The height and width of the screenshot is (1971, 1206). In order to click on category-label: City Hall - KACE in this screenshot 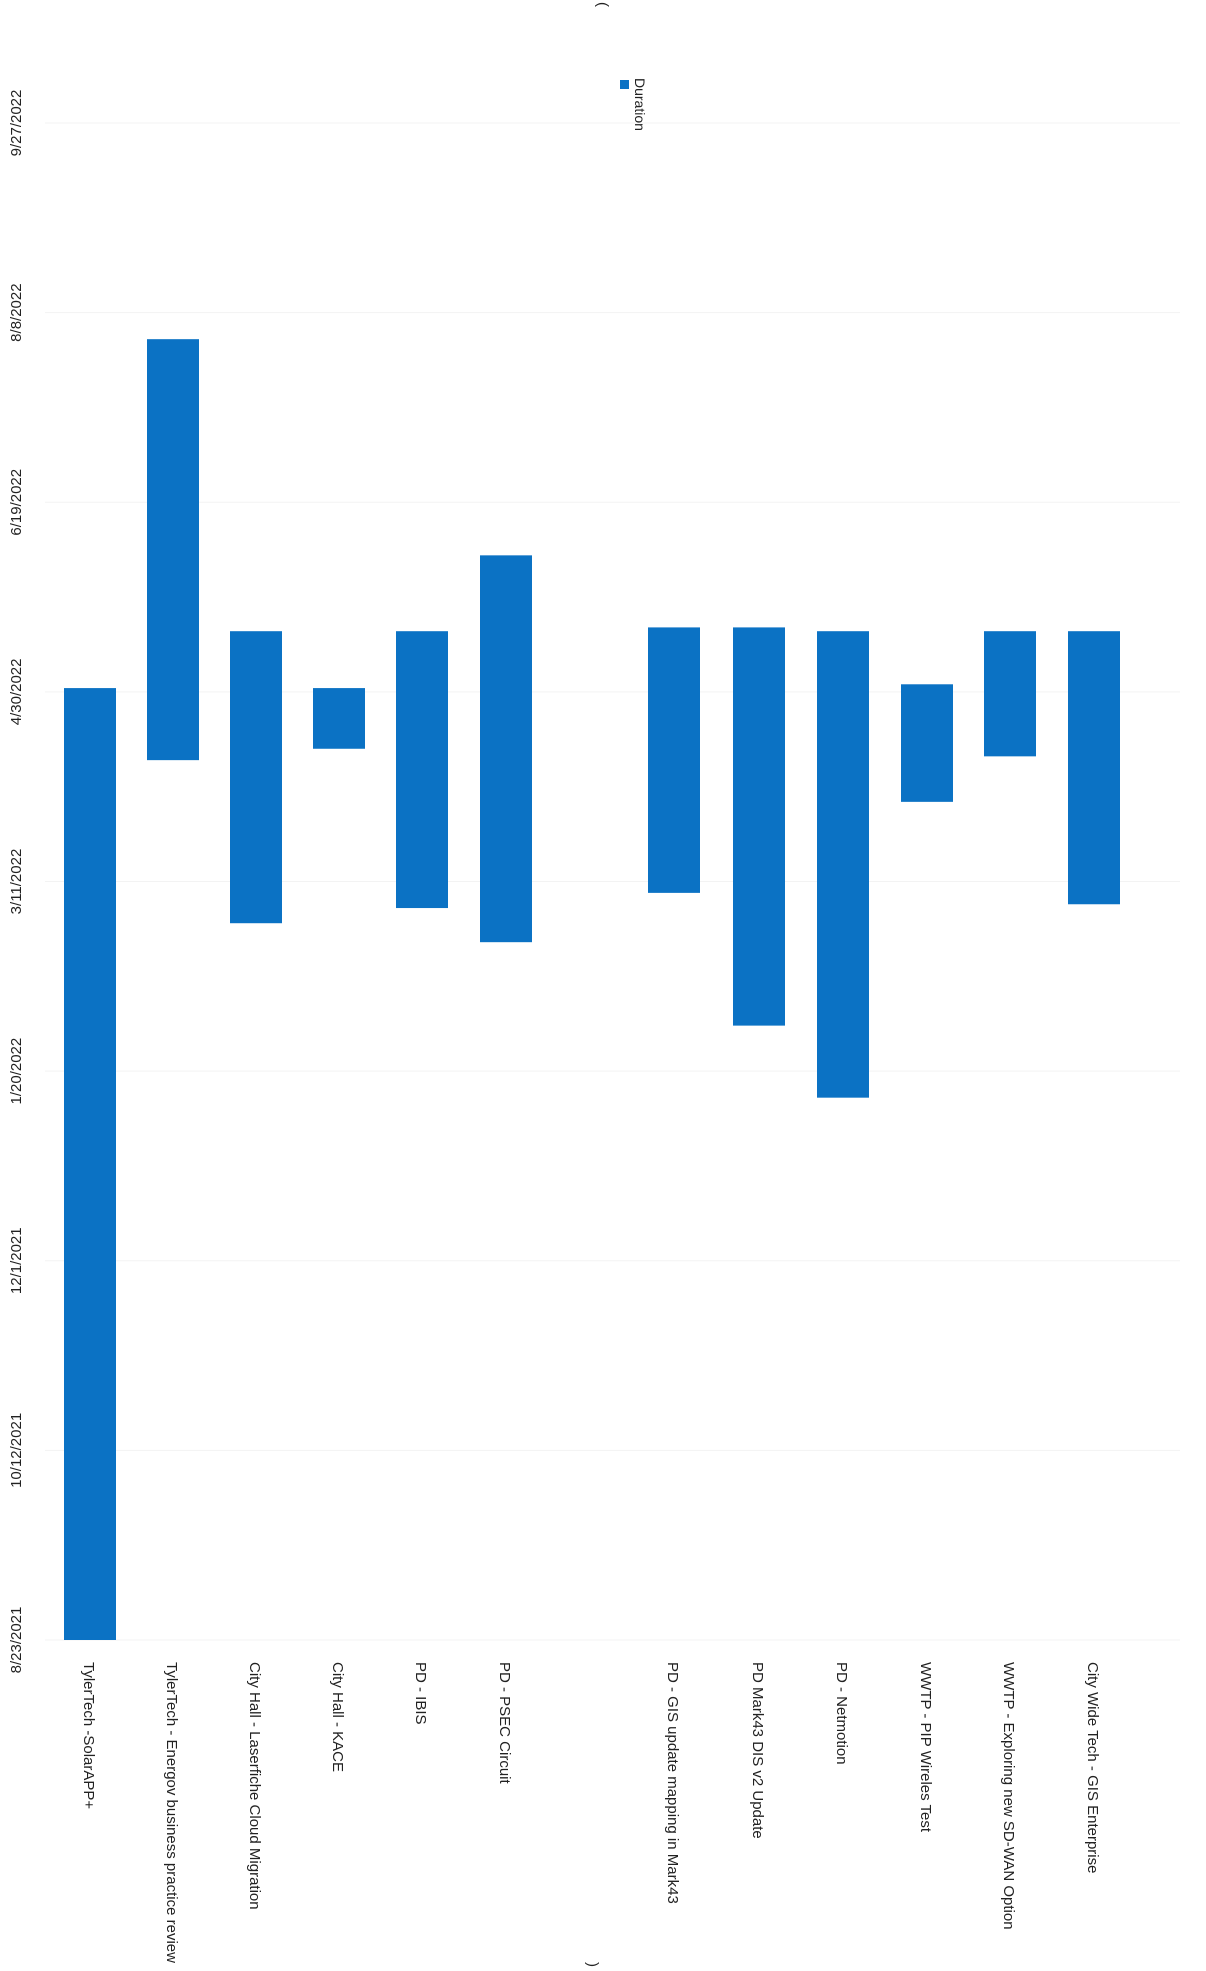, I will do `click(337, 1717)`.